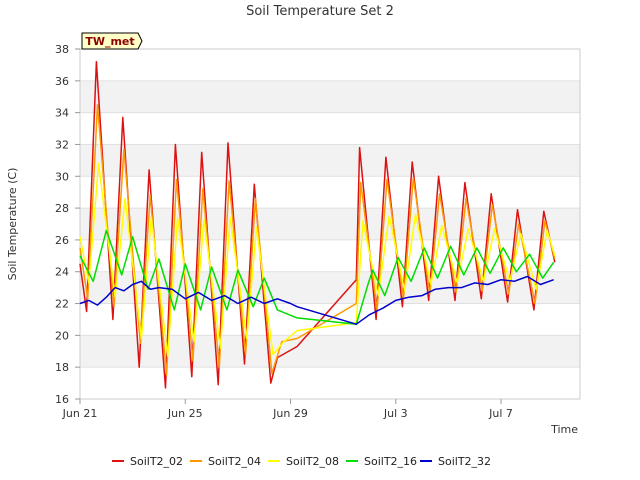 The height and width of the screenshot is (480, 640). What do you see at coordinates (62, 335) in the screenshot?
I see `y-tick-label: 20` at bounding box center [62, 335].